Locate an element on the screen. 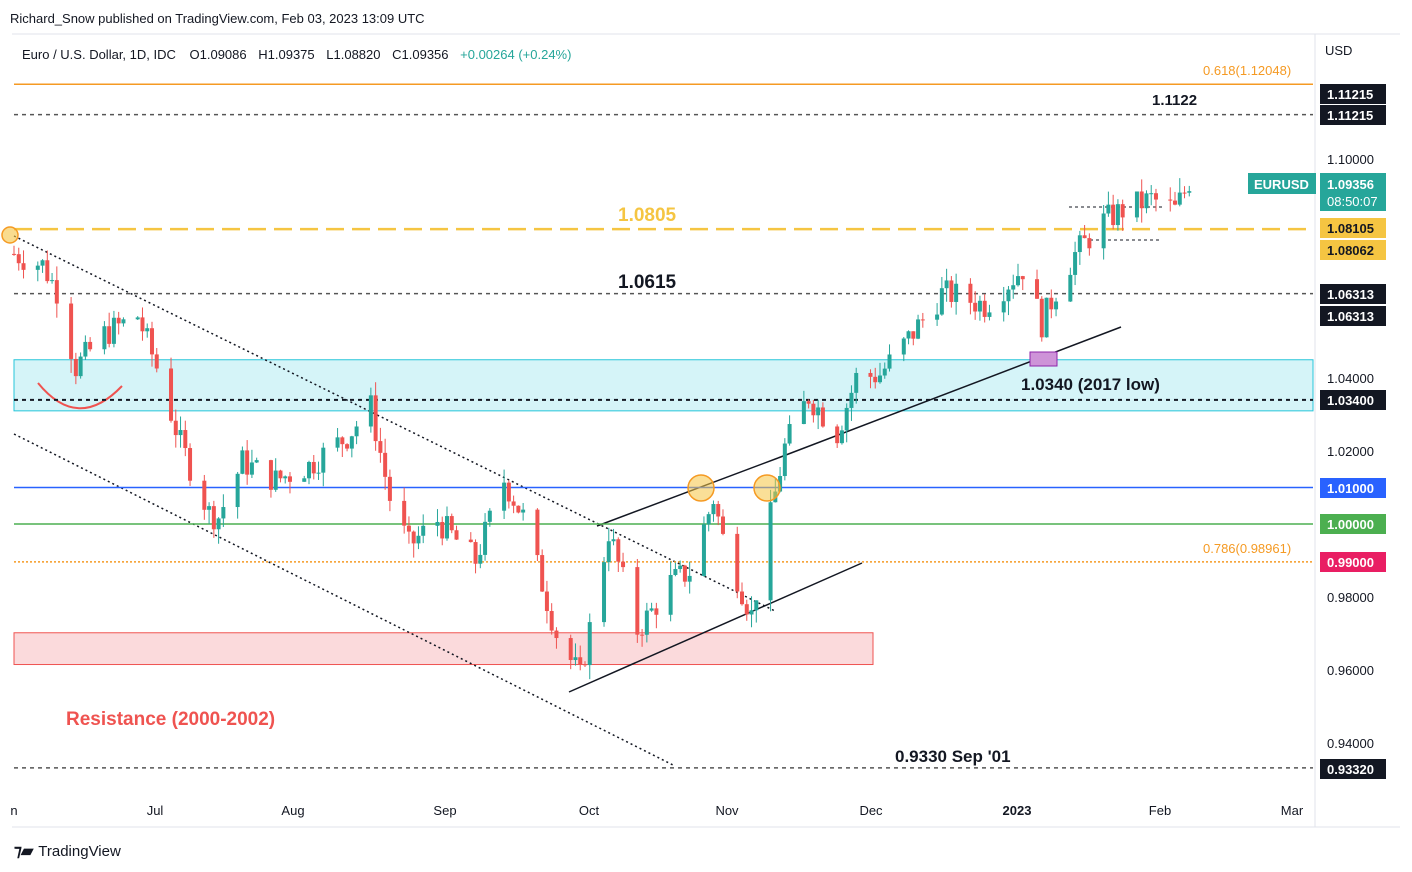 This screenshot has width=1412, height=872. touch-marker-oct is located at coordinates (701, 488).